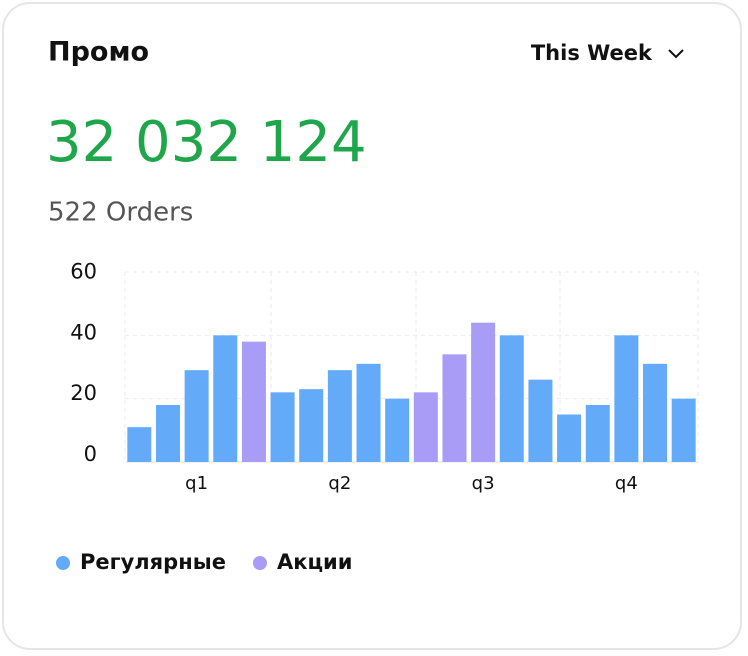 The width and height of the screenshot is (748, 656). What do you see at coordinates (83, 272) in the screenshot?
I see `y-tick-label: 60` at bounding box center [83, 272].